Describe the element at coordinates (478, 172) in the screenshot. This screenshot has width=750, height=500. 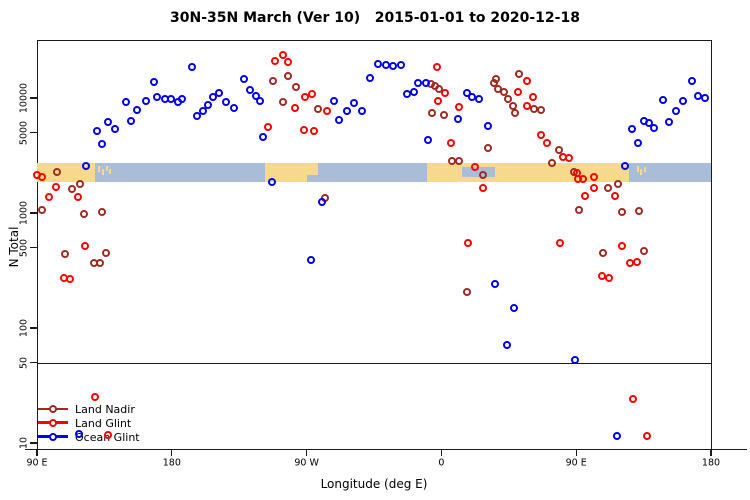
I see `mediterranean-sea` at that location.